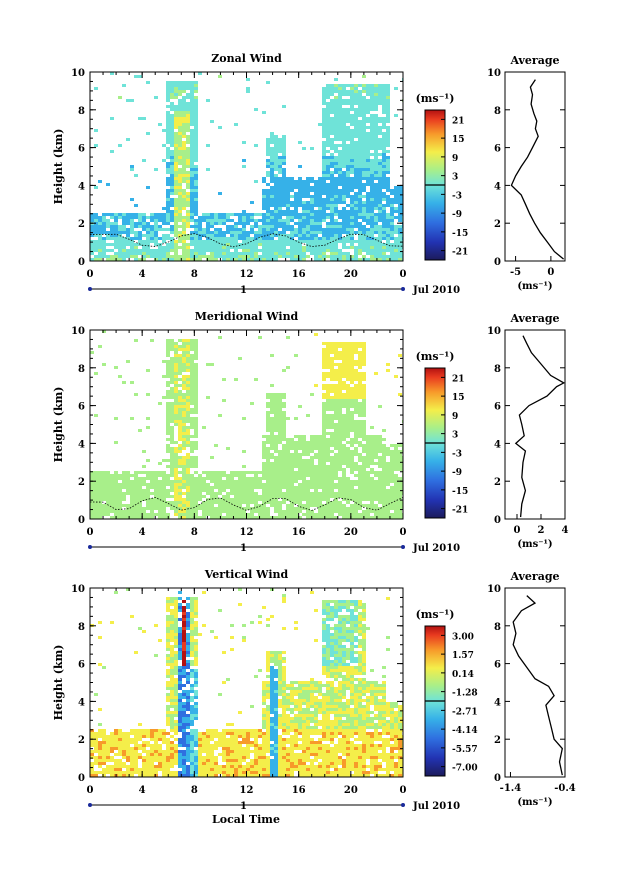 Image resolution: width=619 pixels, height=873 pixels. What do you see at coordinates (78, 589) in the screenshot?
I see `y-tick-label: 10` at bounding box center [78, 589].